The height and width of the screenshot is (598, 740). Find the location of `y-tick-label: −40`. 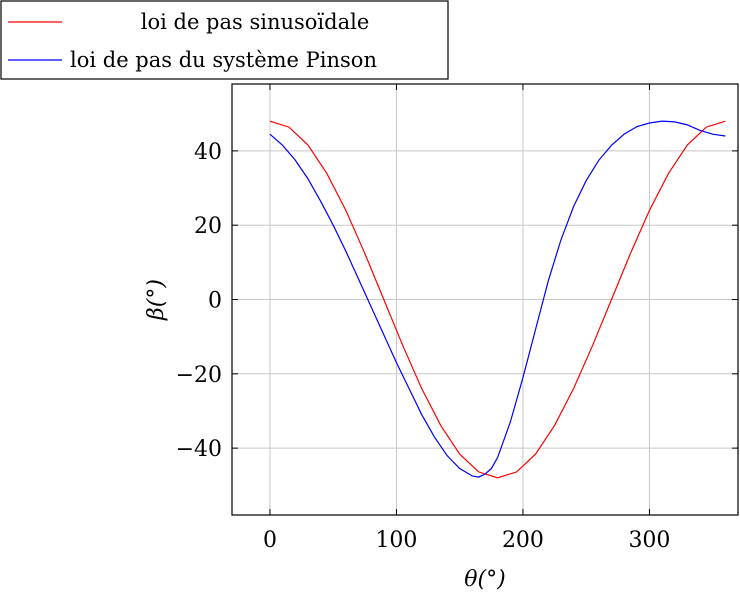

y-tick-label: −40 is located at coordinates (199, 449).